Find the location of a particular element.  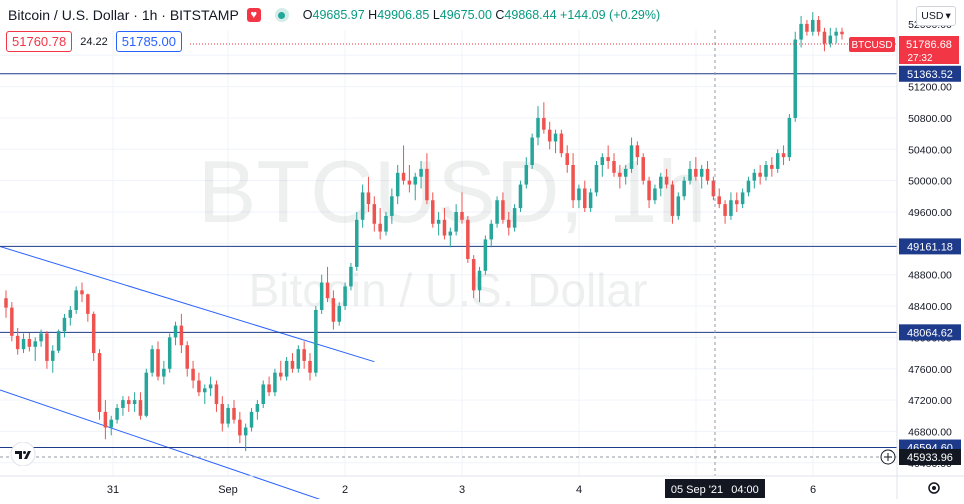

crosshair-date-text: 05 Sep '21 is located at coordinates (697, 490).